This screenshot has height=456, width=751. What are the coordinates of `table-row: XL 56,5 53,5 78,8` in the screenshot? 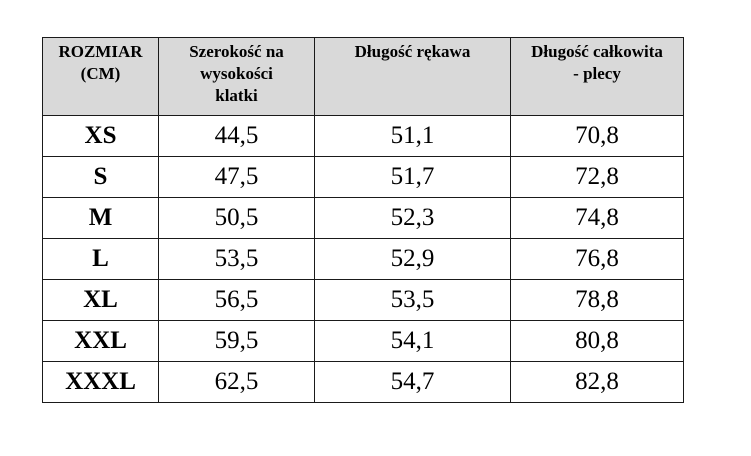 It's located at (363, 300).